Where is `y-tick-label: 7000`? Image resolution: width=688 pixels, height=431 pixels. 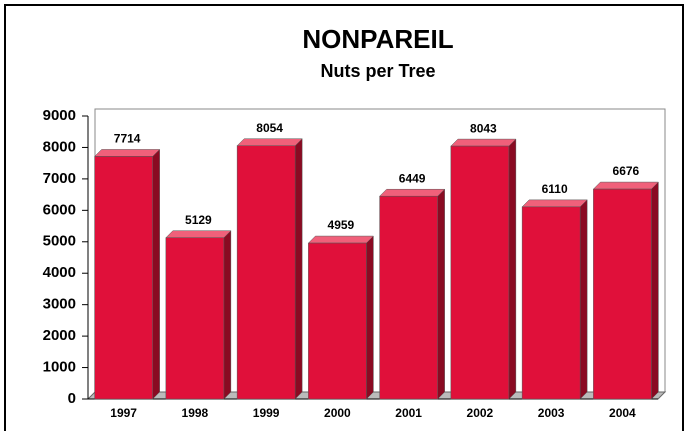
y-tick-label: 7000 is located at coordinates (59, 178).